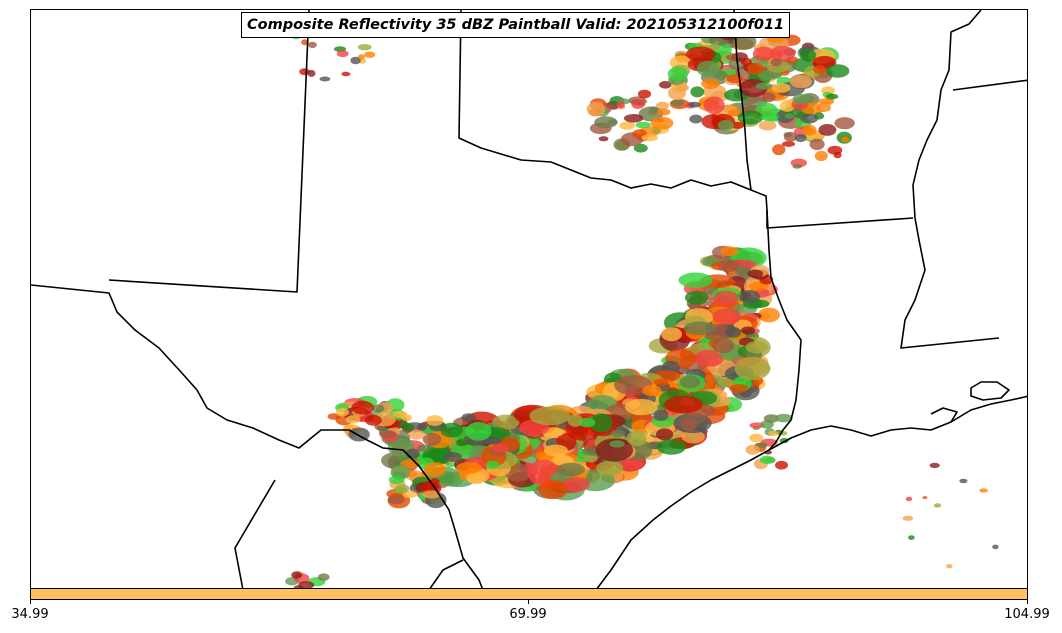 This screenshot has height=633, width=1062. I want to click on colorbar, so click(529, 594).